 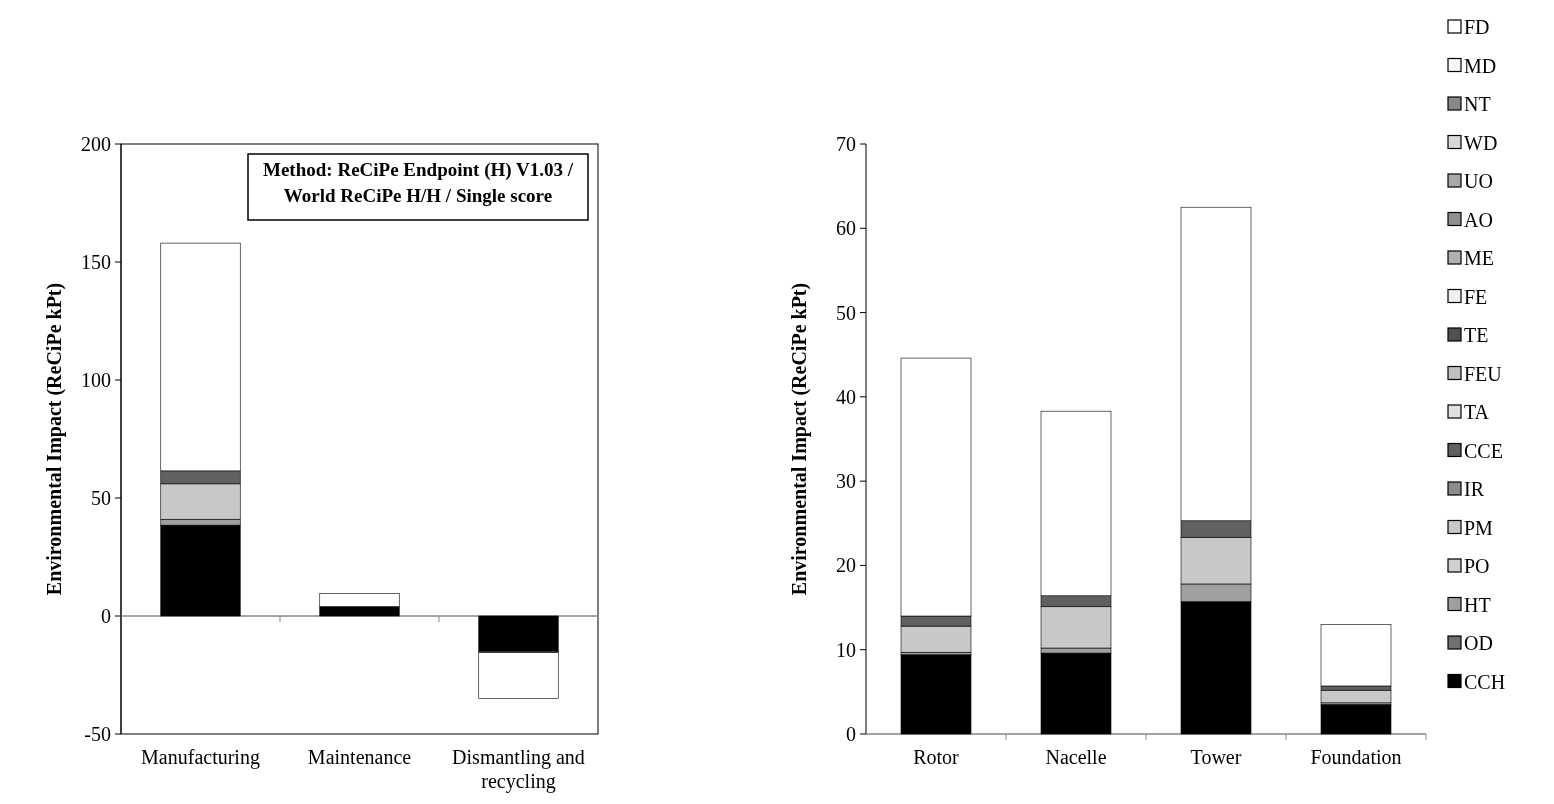 I want to click on y-tick-label: 30, so click(x=846, y=481).